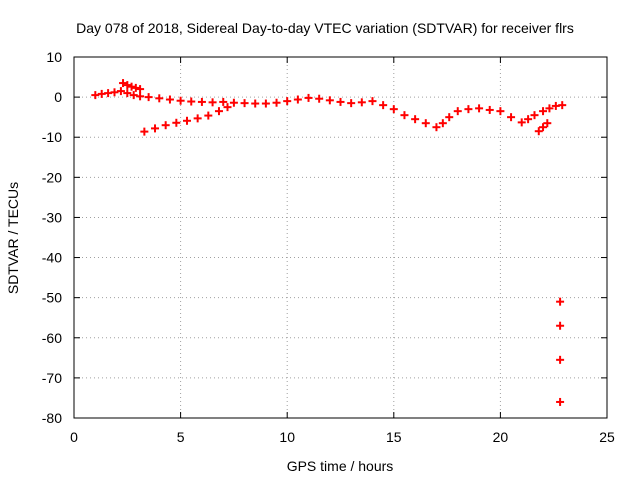  I want to click on y-tick-label: 0, so click(58, 97).